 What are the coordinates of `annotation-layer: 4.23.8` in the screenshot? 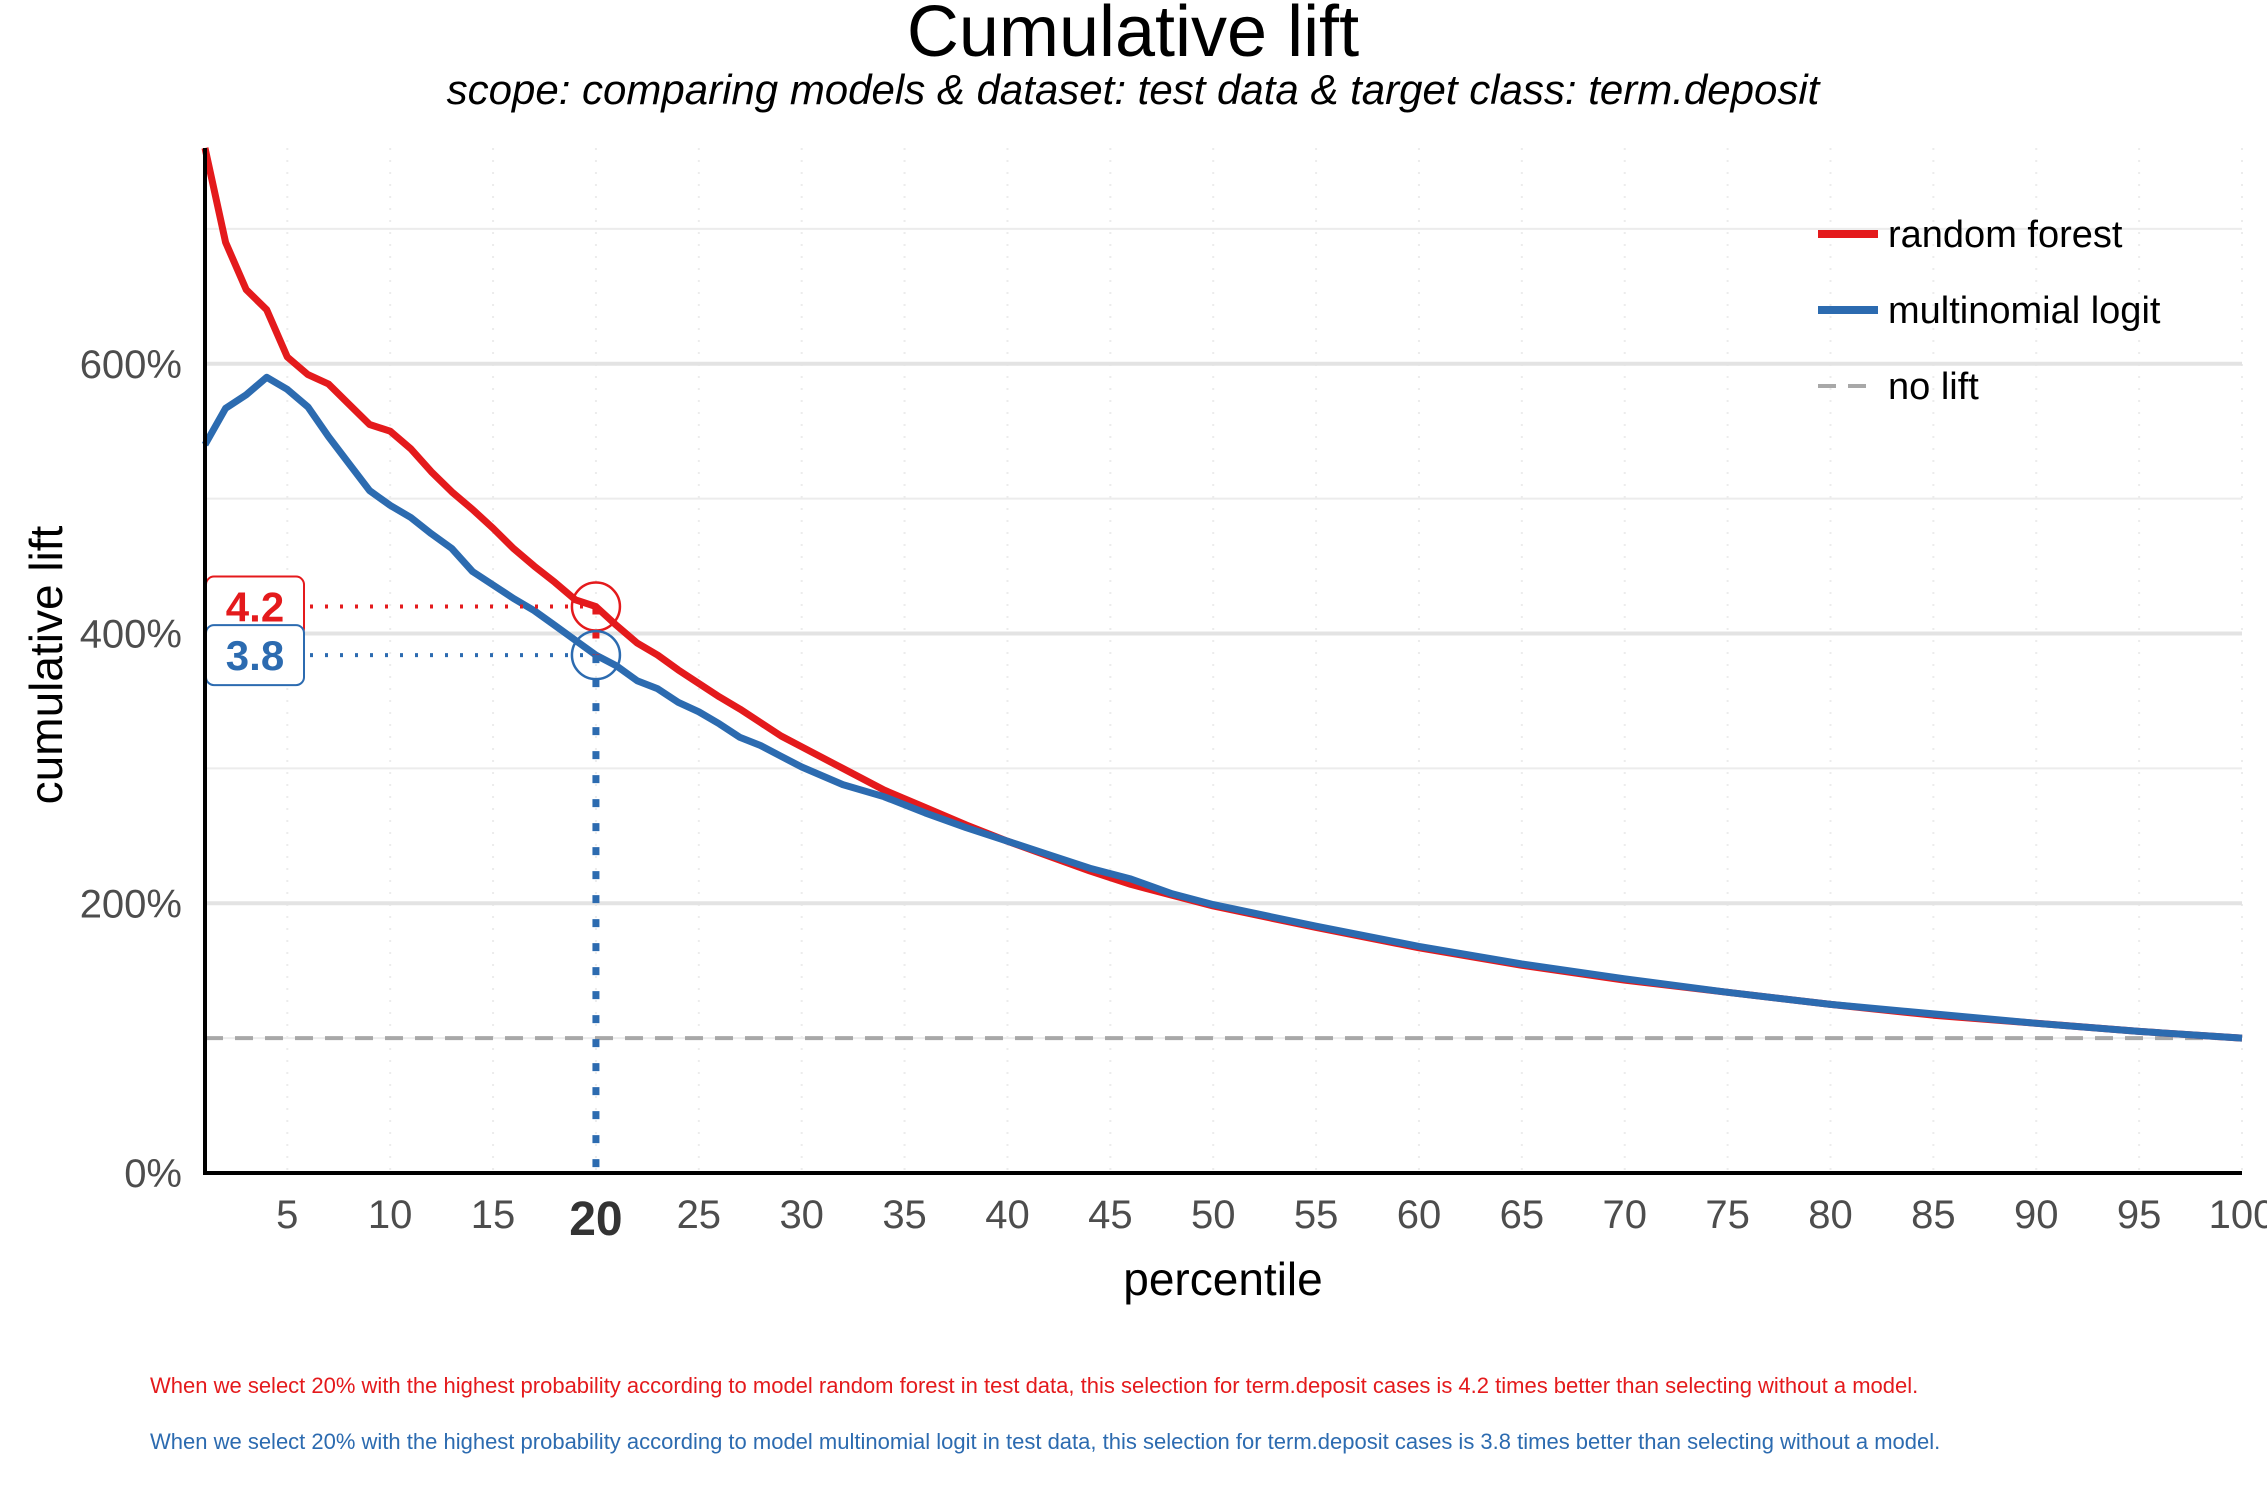 It's located at (413, 874).